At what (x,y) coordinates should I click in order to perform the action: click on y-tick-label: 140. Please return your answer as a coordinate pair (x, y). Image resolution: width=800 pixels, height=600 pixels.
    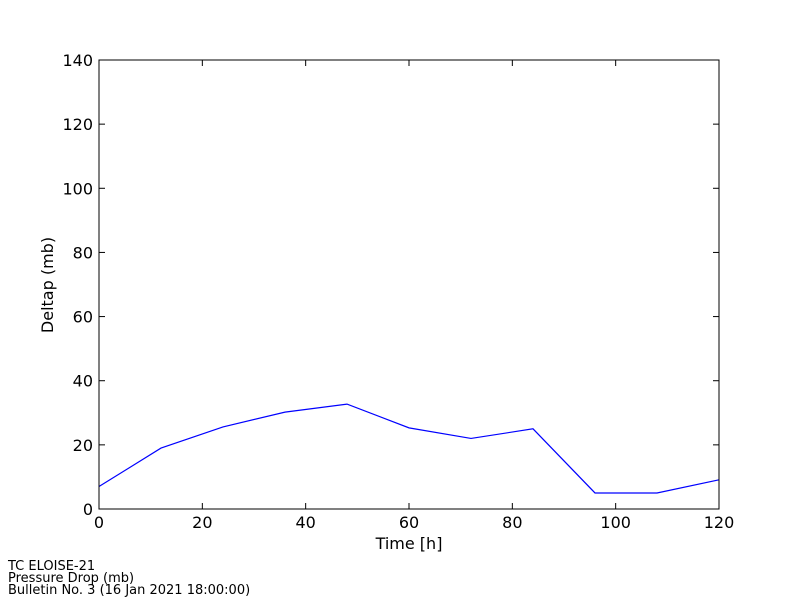
    Looking at the image, I should click on (77, 60).